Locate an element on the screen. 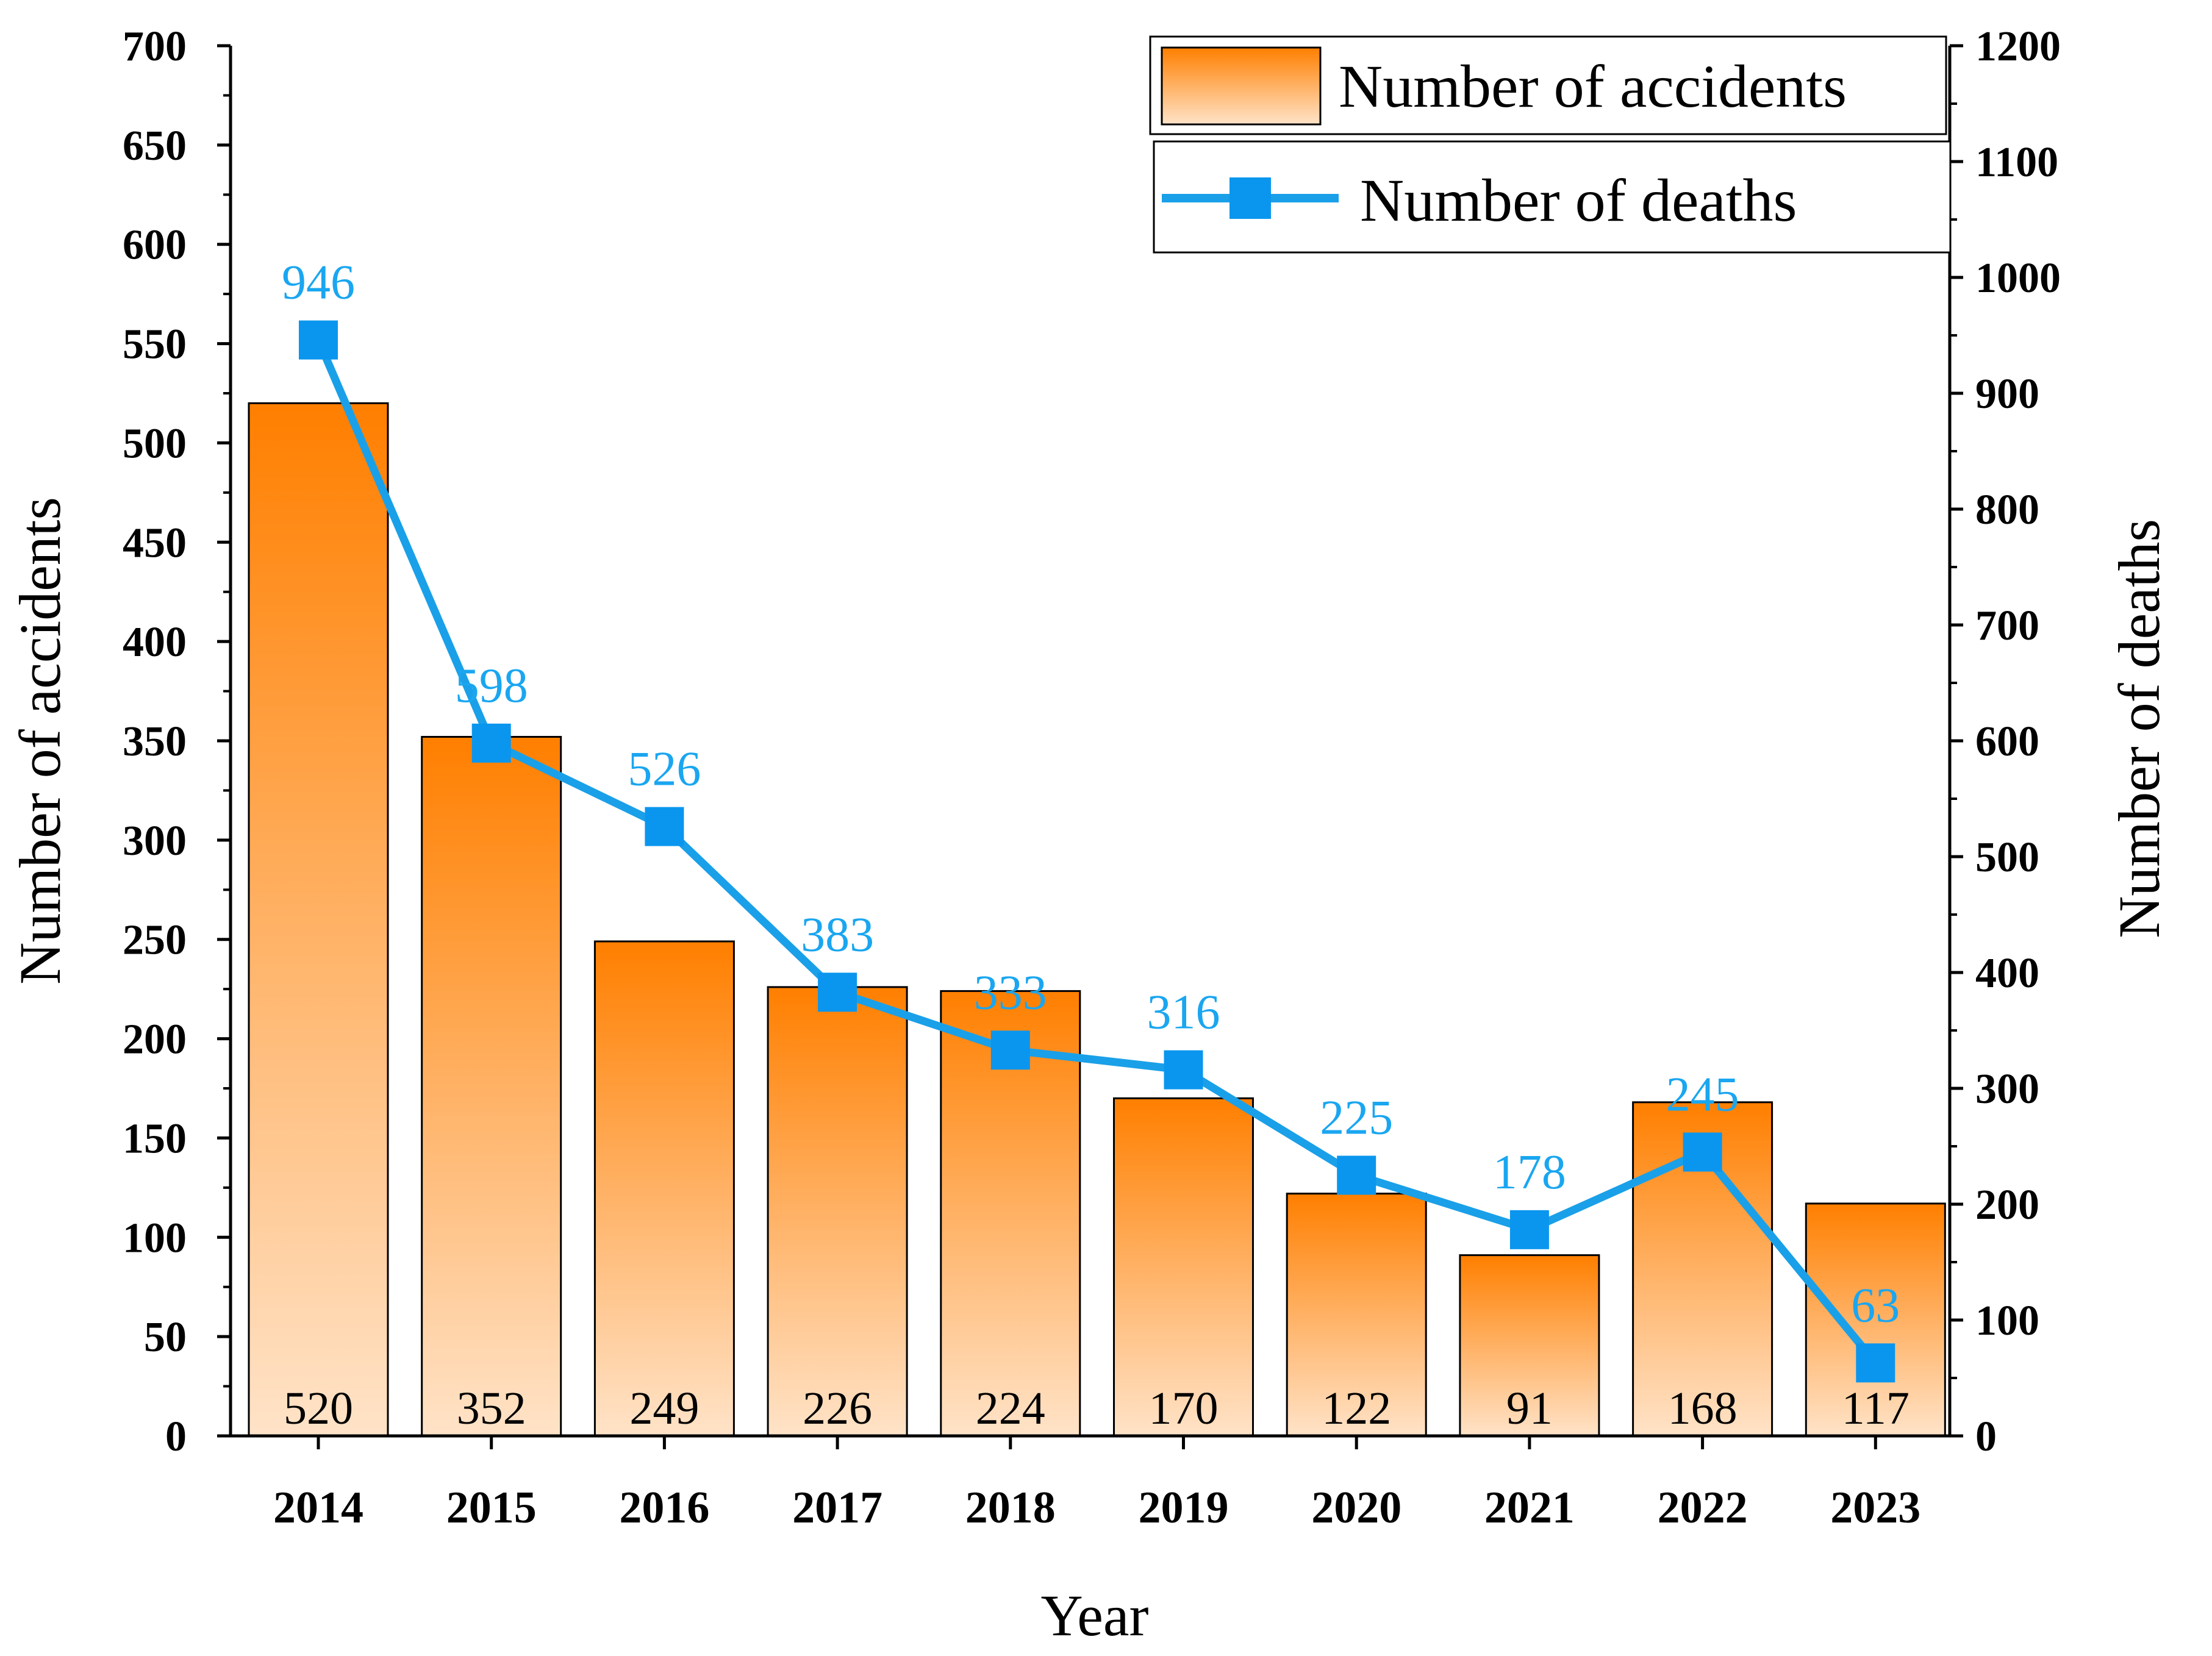 Image resolution: width=2212 pixels, height=1656 pixels. left-tick-label: 200 is located at coordinates (155, 1040).